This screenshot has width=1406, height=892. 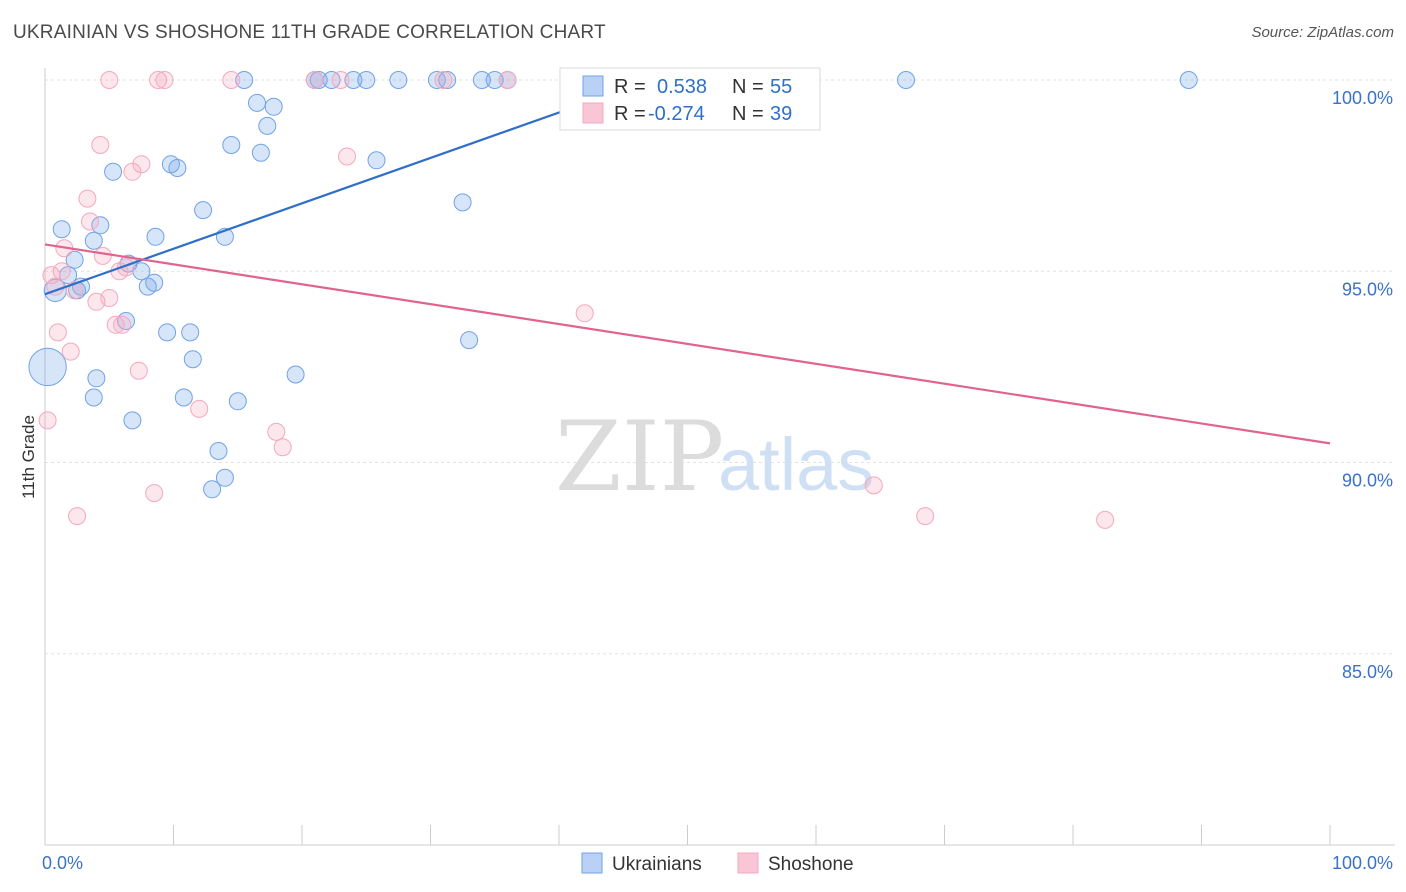 I want to click on stats-n-label-shoshone: N =, so click(x=748, y=114).